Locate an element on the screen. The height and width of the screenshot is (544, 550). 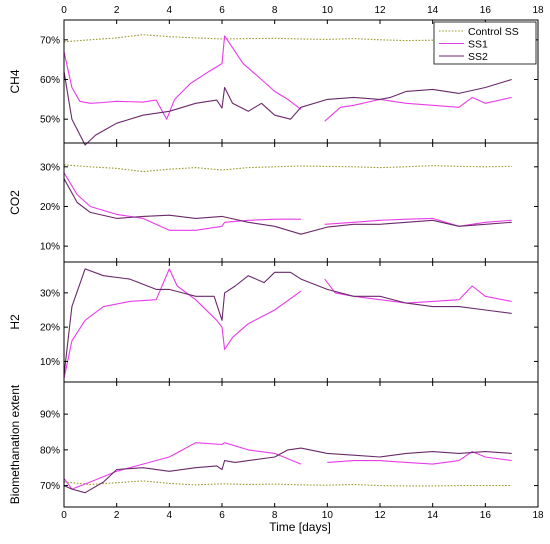
x-tick-label-2: 4 is located at coordinates (170, 515).